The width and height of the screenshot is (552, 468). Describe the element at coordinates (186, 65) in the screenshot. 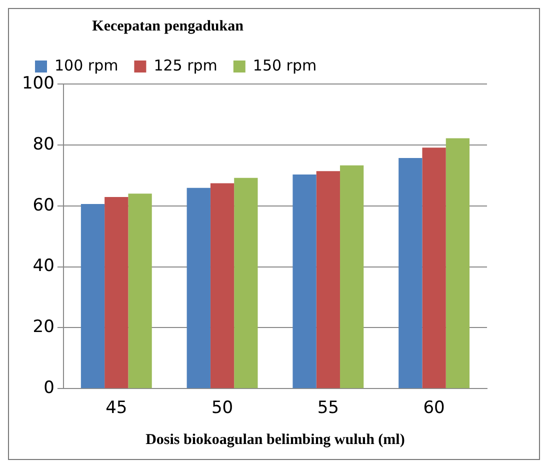

I see `legend-label: 125 rpm` at that location.